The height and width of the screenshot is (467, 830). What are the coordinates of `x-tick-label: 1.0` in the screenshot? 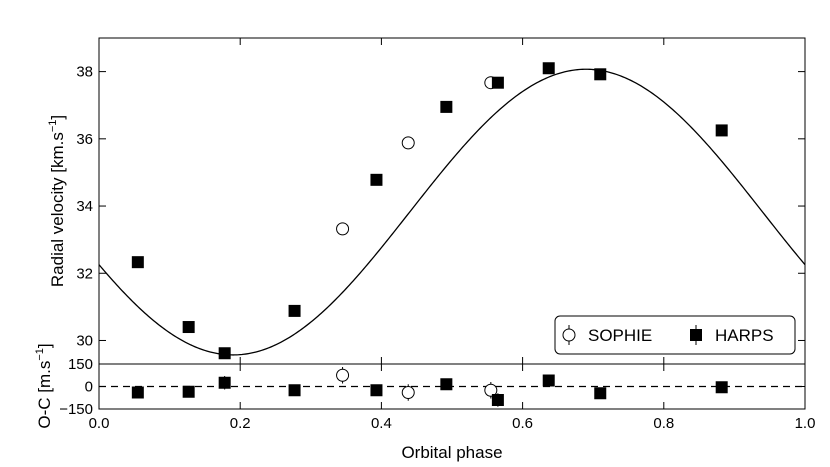 It's located at (805, 423).